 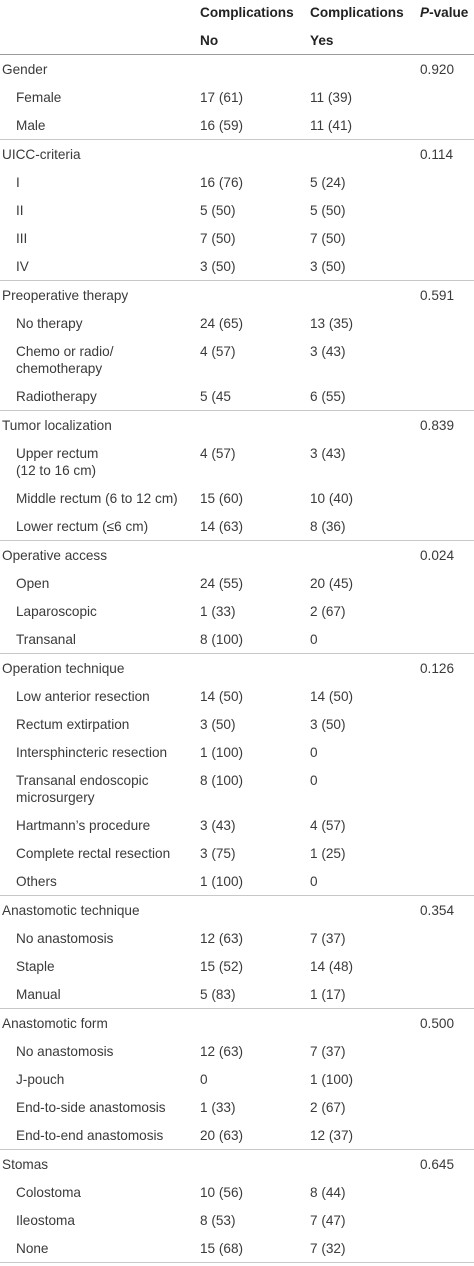 What do you see at coordinates (98, 266) in the screenshot?
I see `row-label: IV` at bounding box center [98, 266].